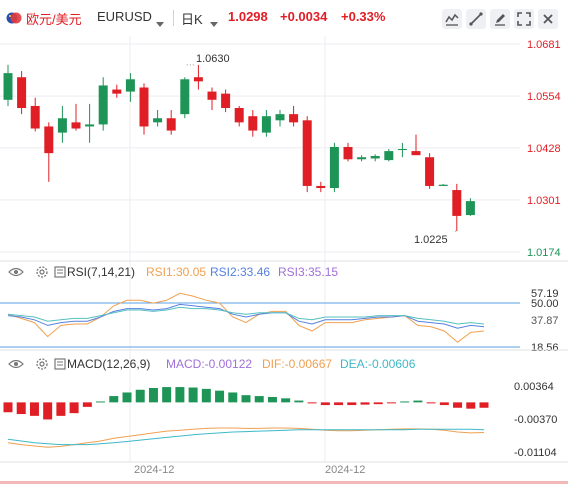 Image resolution: width=568 pixels, height=484 pixels. I want to click on rsi-indicator-name: RSI(7,14,21), so click(101, 272).